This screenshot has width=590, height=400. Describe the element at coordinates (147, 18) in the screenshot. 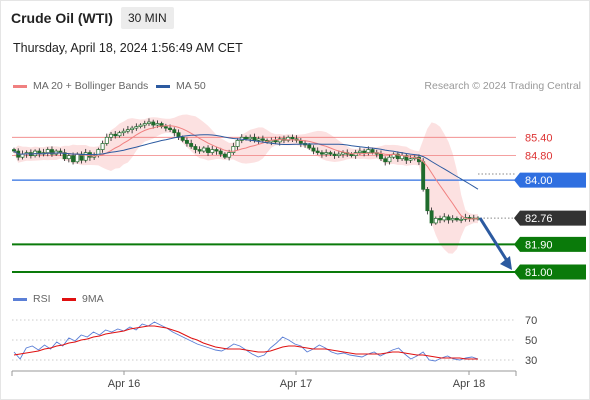

I see `timeframe-button: 30 MIN` at that location.